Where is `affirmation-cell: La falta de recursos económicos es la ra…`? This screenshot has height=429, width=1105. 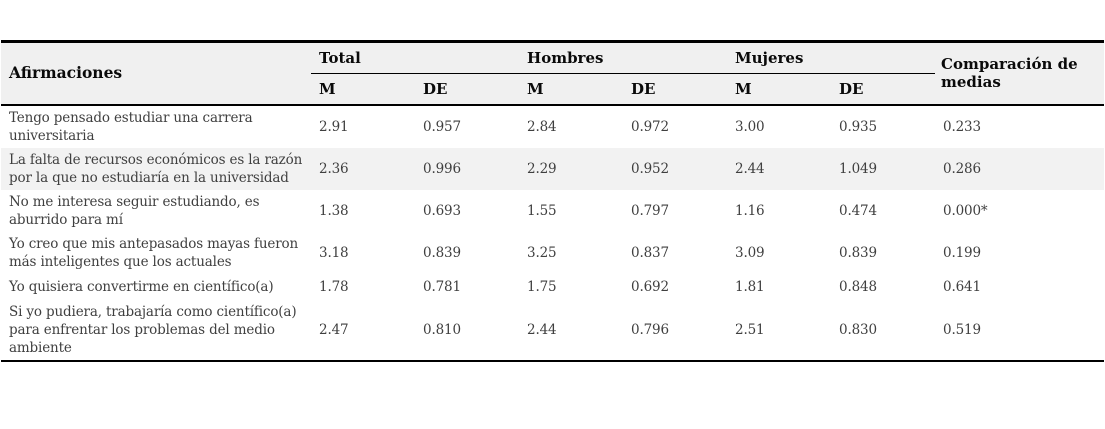
affirmation-cell: La falta de recursos económicos es la ra… is located at coordinates (156, 168).